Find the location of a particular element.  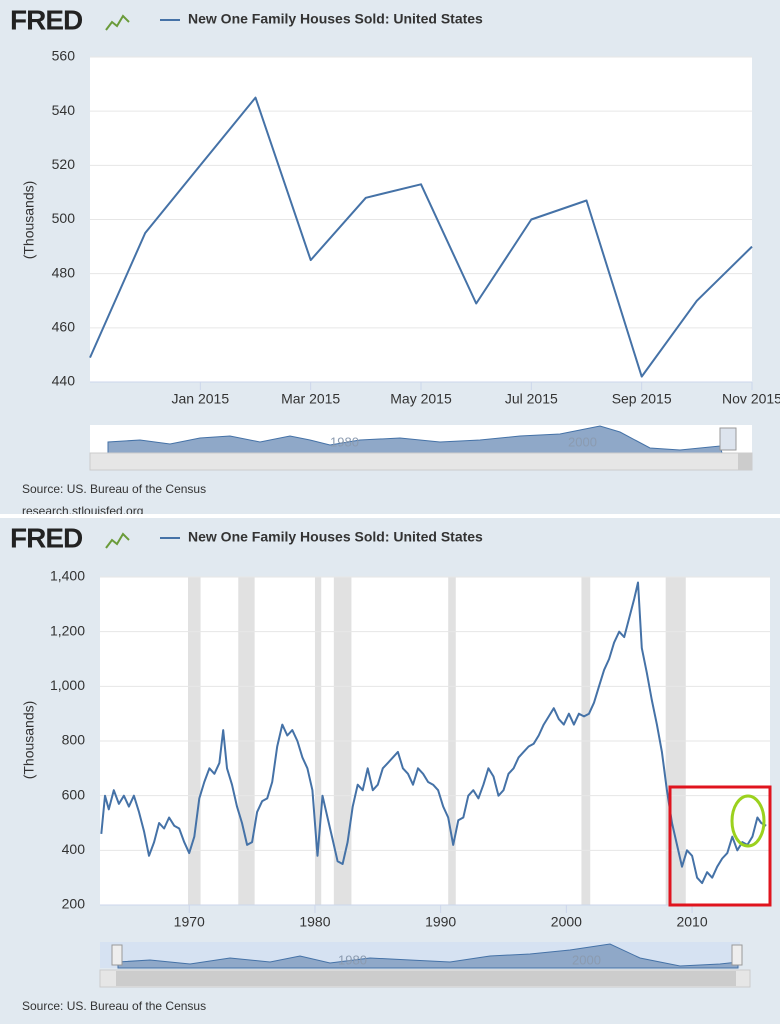

highlight-box is located at coordinates (720, 846).